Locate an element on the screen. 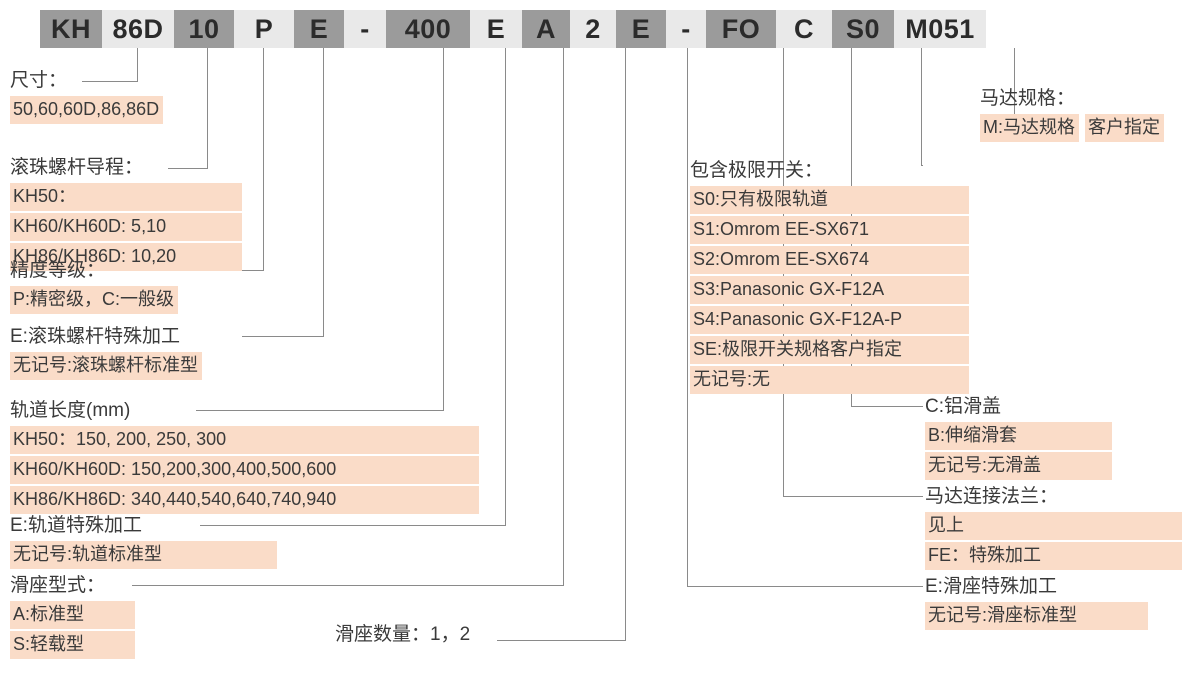 The height and width of the screenshot is (675, 1200). annotation-limit-switch-line-3: S3:Panasonic GX-F12A is located at coordinates (829, 290).